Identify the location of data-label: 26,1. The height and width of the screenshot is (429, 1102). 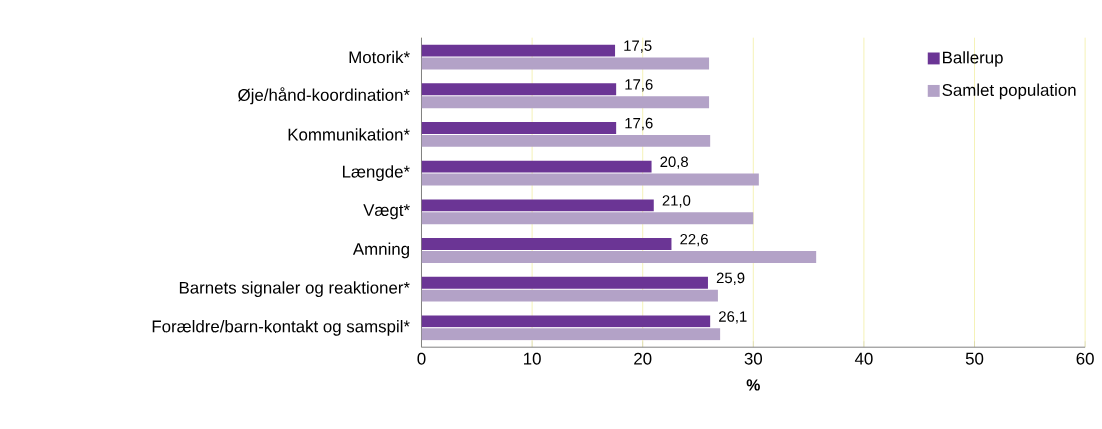
(733, 317).